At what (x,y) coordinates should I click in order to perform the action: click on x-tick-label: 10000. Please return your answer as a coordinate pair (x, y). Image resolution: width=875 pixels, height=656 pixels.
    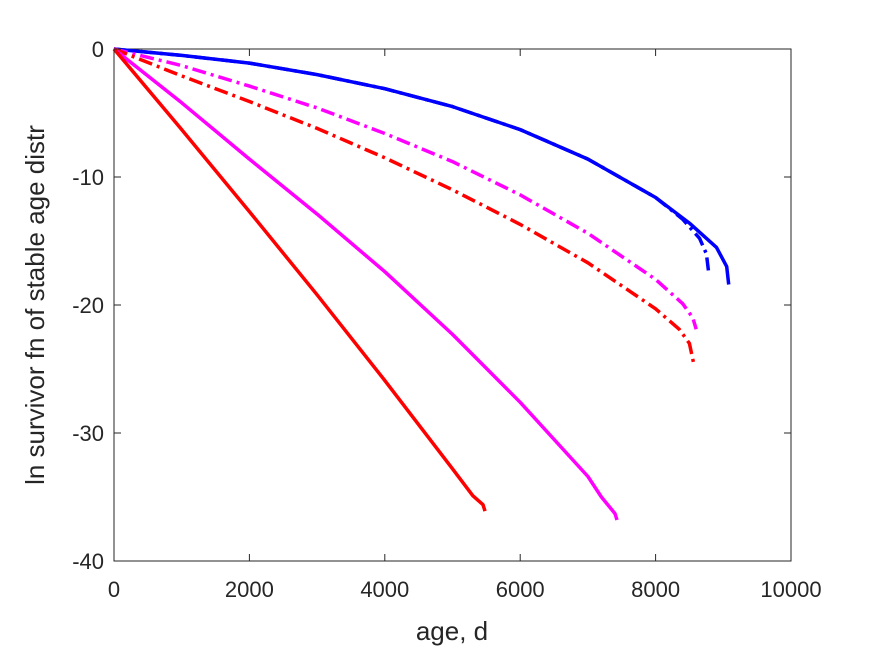
    Looking at the image, I should click on (790, 589).